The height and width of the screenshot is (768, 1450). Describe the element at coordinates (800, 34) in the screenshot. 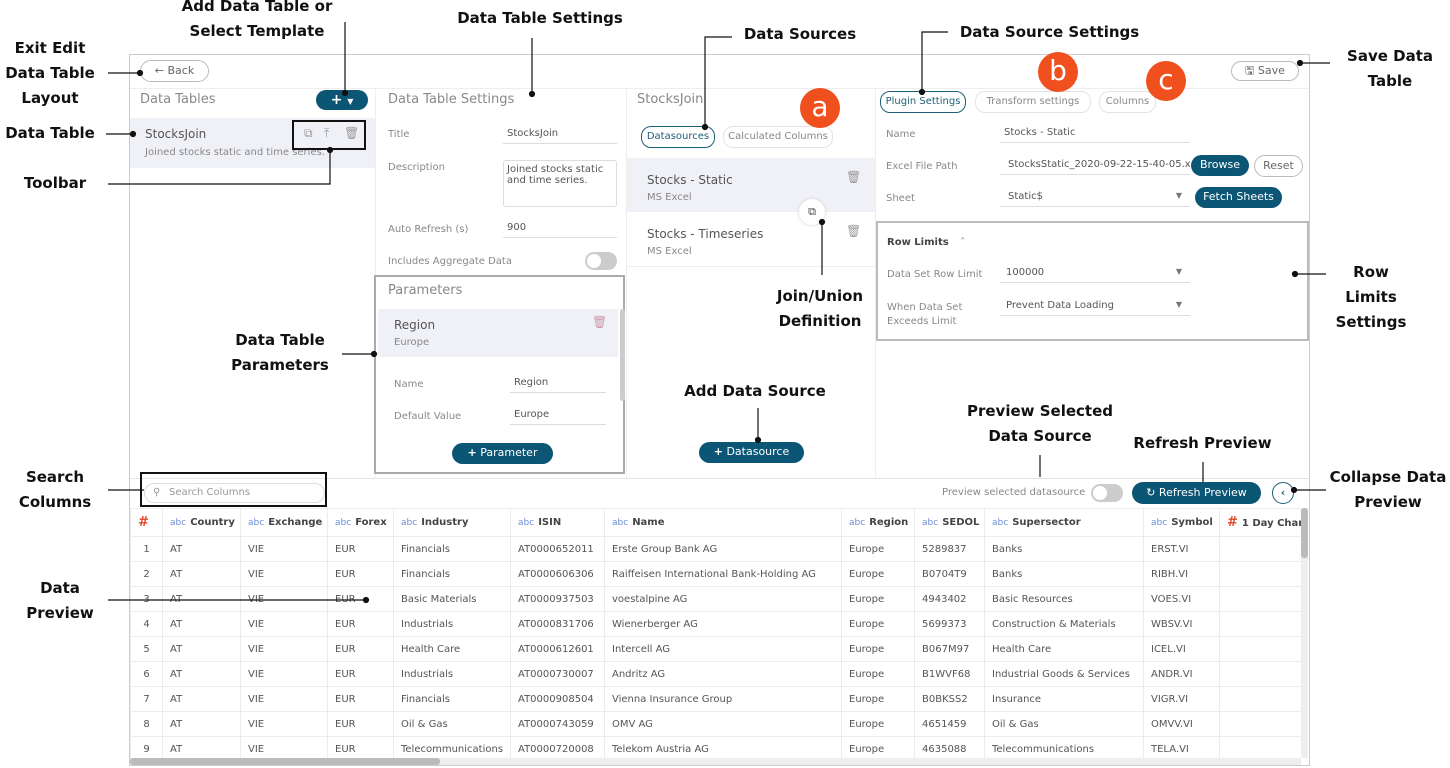

I see `annotation-ds: Data Sources` at that location.